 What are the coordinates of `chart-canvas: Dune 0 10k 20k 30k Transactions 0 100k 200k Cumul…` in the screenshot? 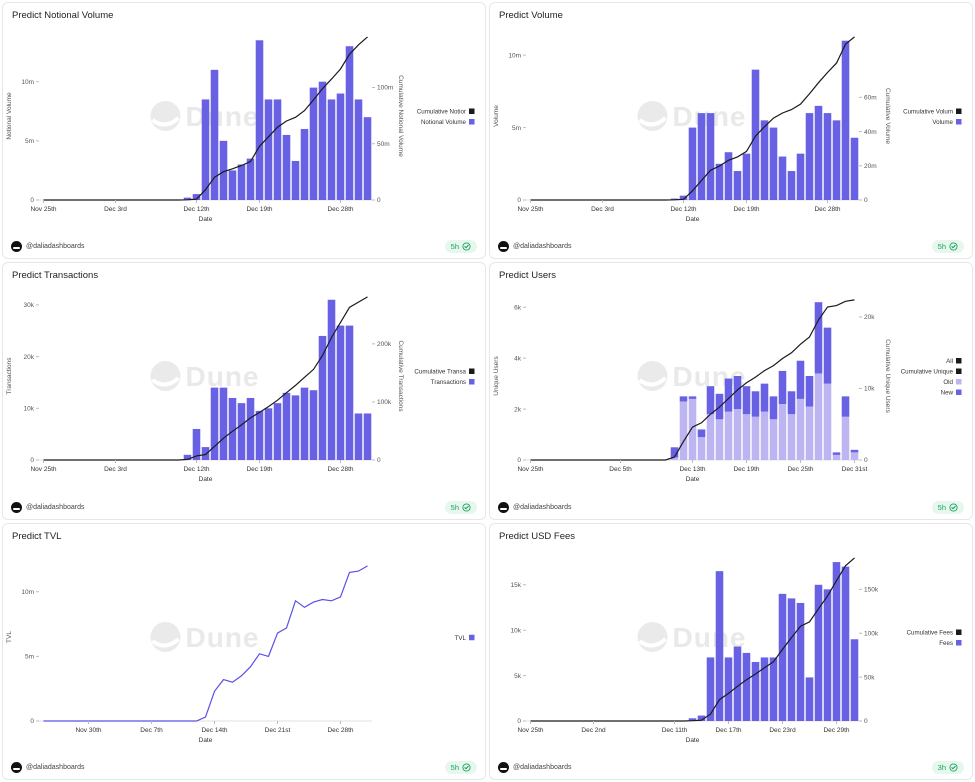 It's located at (242, 388).